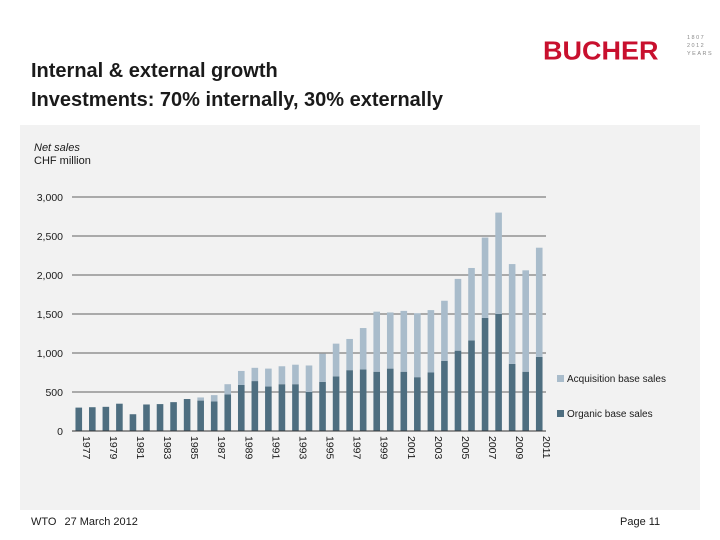  I want to click on y-tick-label: 1,500, so click(50, 315).